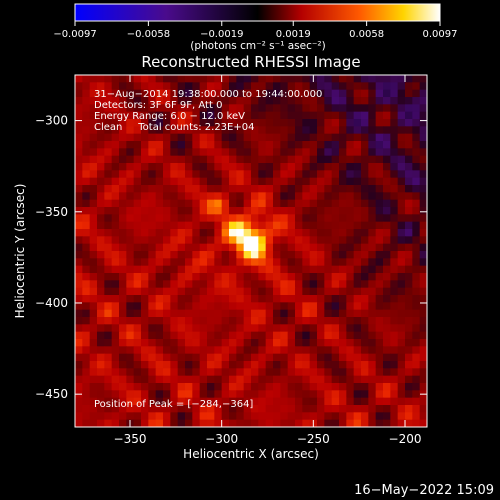 This screenshot has width=500, height=500. What do you see at coordinates (148, 34) in the screenshot?
I see `colorbar-tick-label: −0.0058` at bounding box center [148, 34].